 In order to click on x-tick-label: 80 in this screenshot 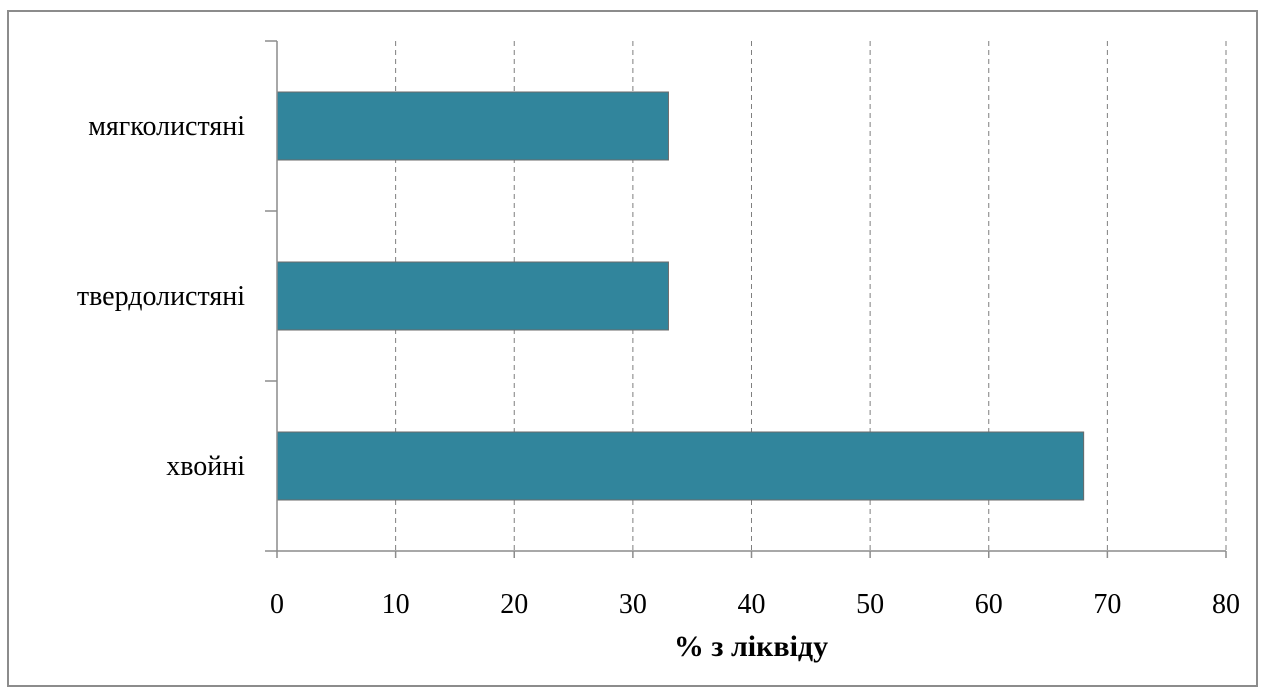, I will do `click(1226, 604)`.